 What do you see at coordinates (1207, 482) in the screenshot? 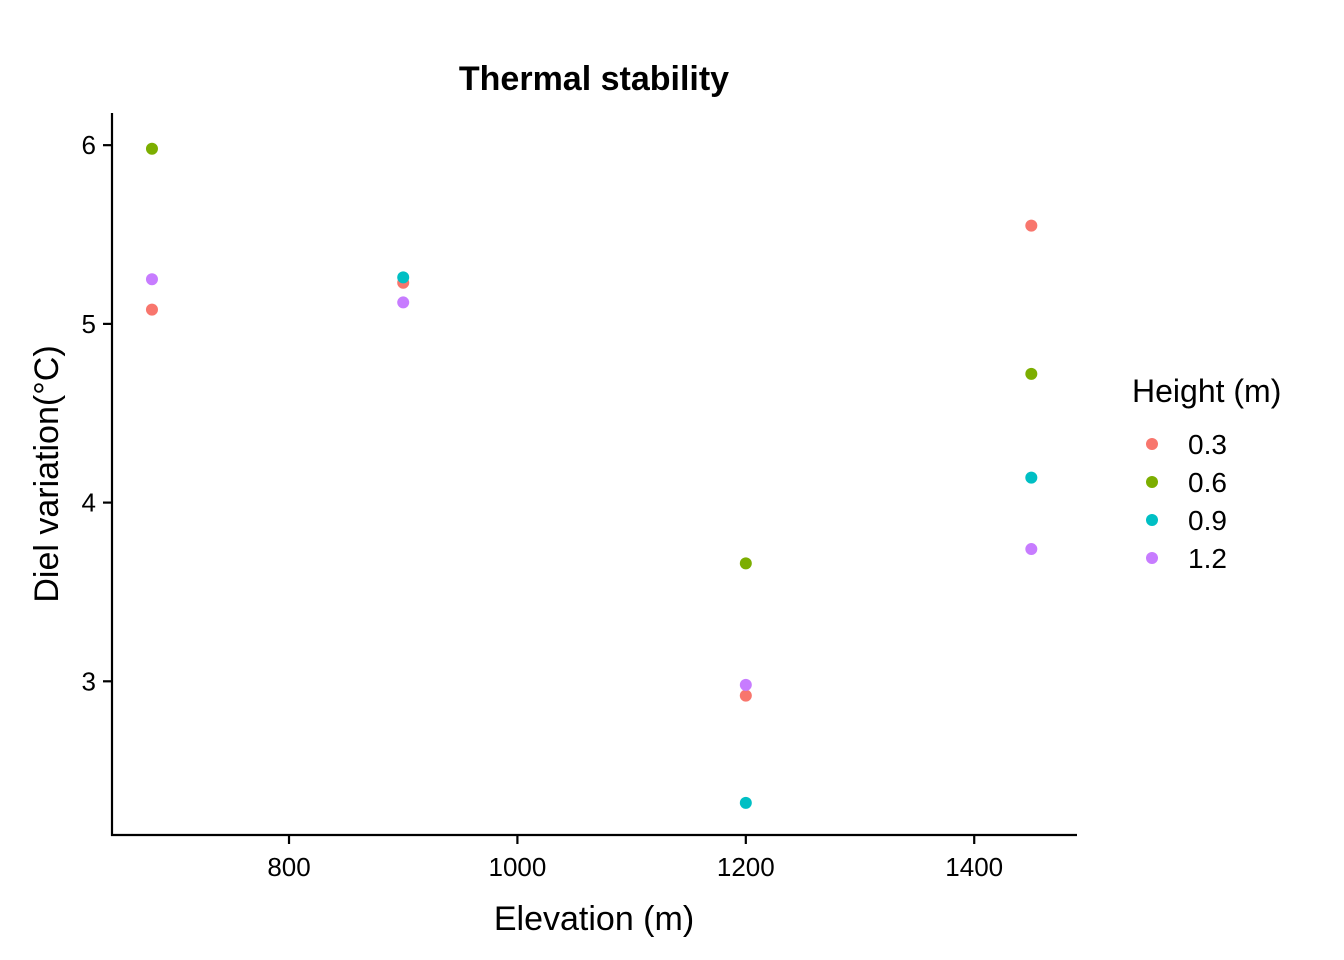
I see `legend-label: 0.6` at bounding box center [1207, 482].